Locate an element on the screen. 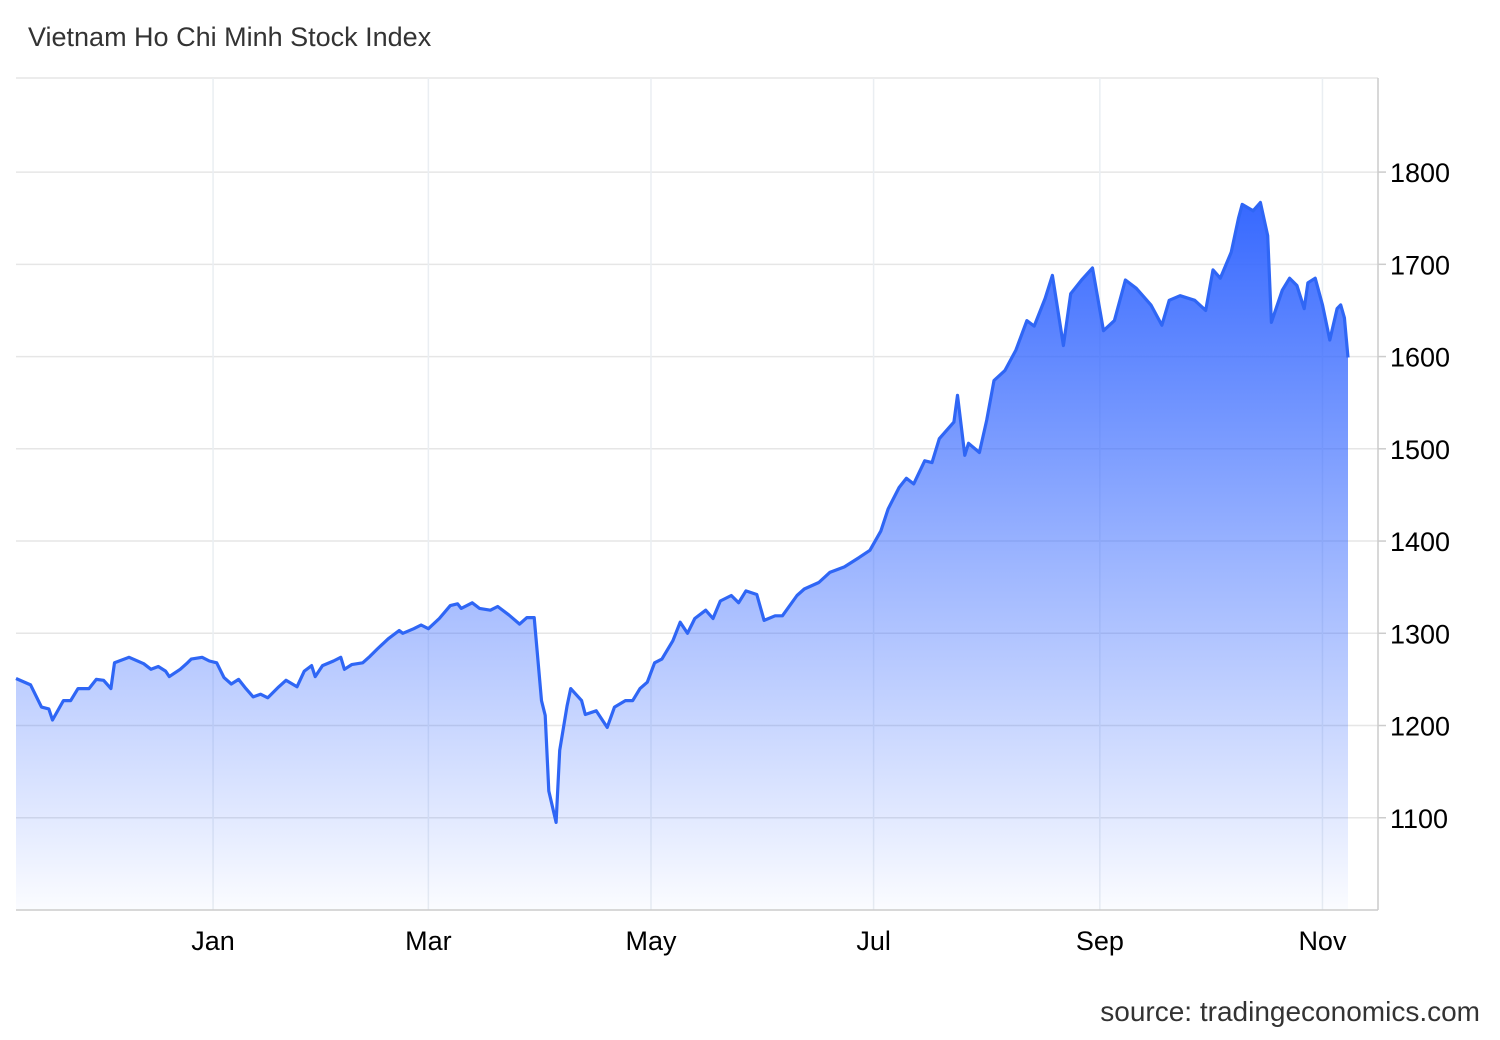  x-tick-label: May is located at coordinates (651, 941).